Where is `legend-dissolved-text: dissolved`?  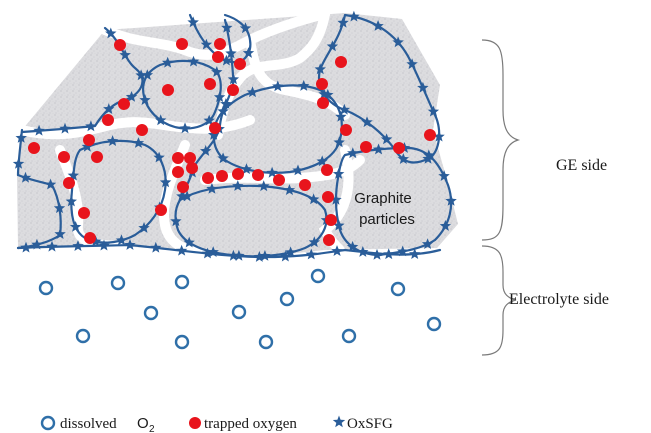
legend-dissolved-text: dissolved is located at coordinates (88, 424).